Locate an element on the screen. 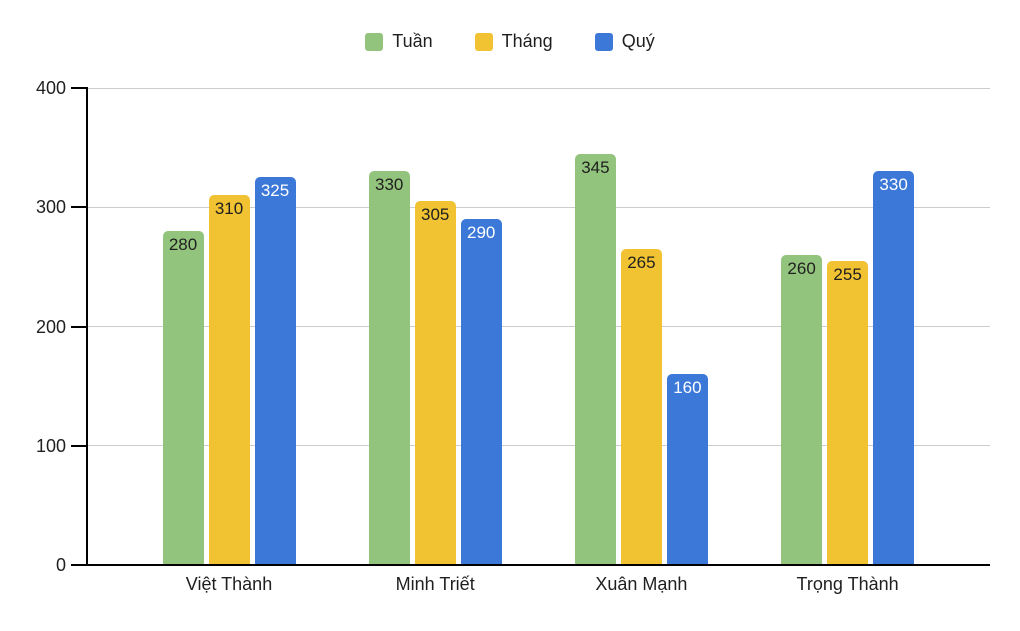 This screenshot has width=1020, height=631. bar-value-label: 160 is located at coordinates (687, 387).